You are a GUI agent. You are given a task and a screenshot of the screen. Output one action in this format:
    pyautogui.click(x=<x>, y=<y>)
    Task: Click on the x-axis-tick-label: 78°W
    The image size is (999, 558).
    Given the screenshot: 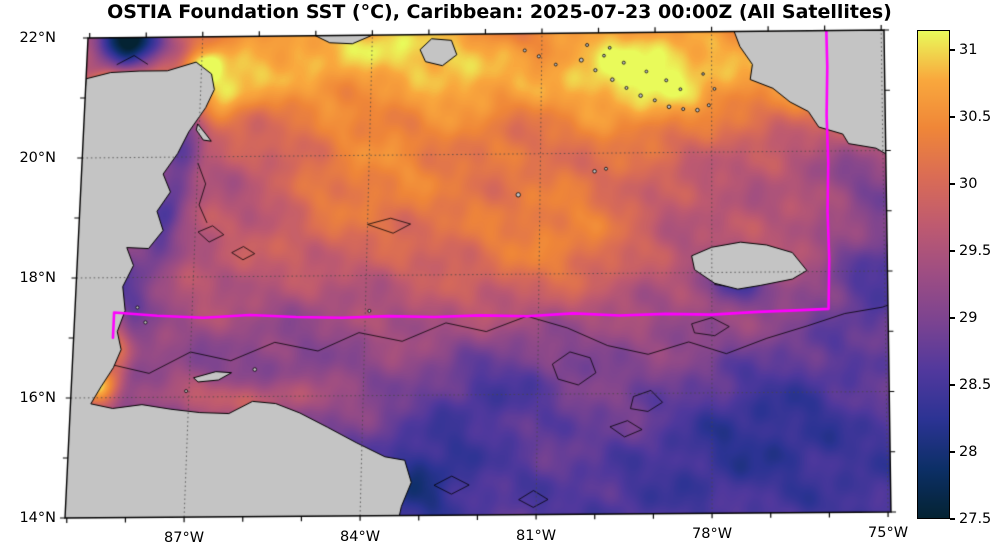 What is the action you would take?
    pyautogui.click(x=712, y=534)
    